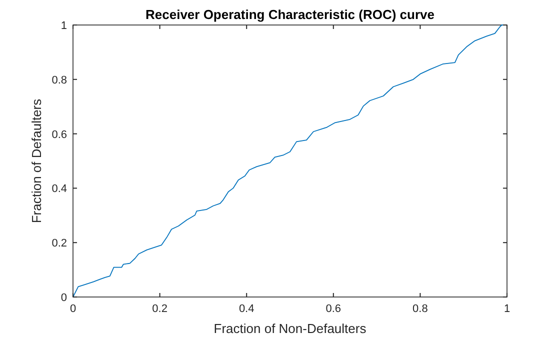 The width and height of the screenshot is (560, 337). I want to click on y-tick-label: 0.6, so click(59, 134).